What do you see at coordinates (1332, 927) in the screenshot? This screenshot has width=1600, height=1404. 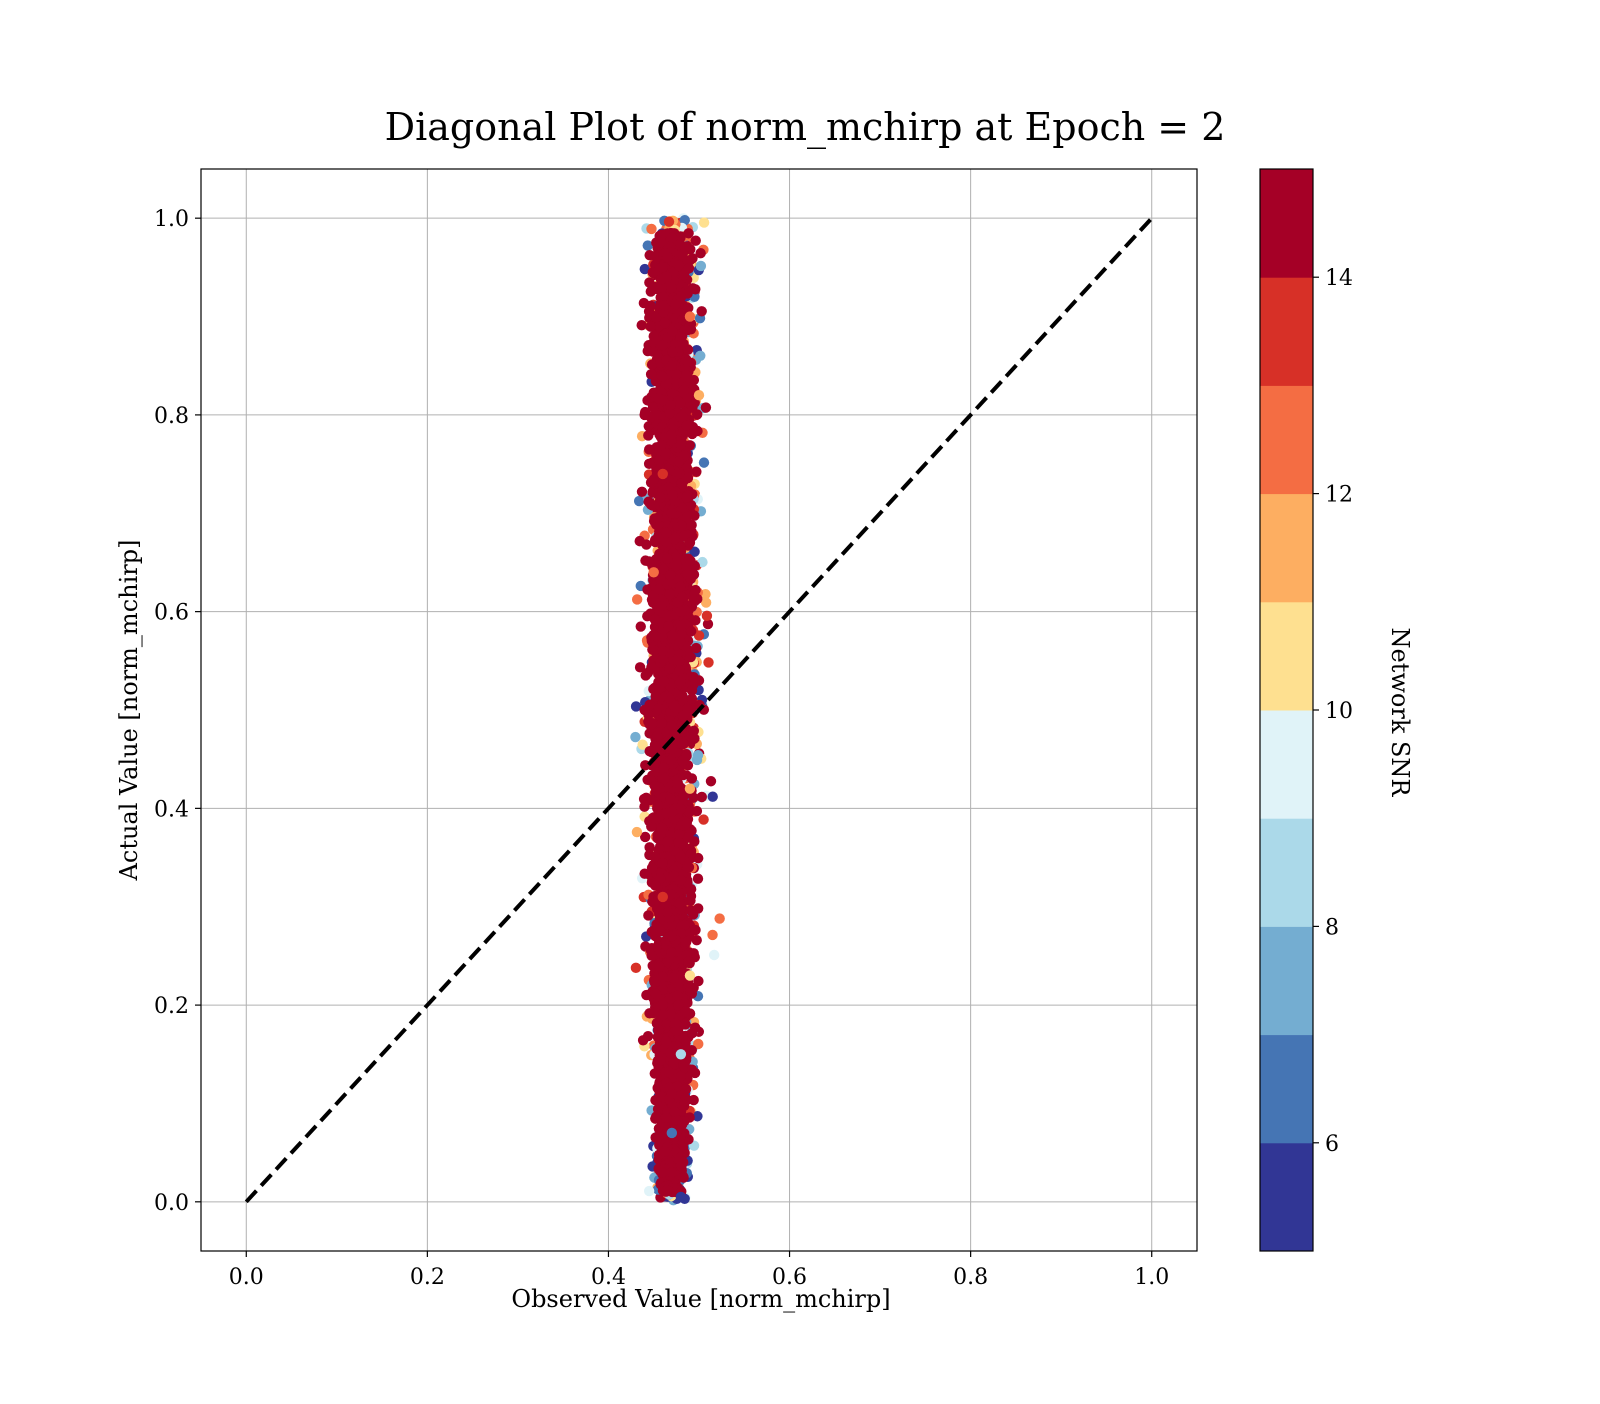 I see `colorbar-tick-label-1: 8` at bounding box center [1332, 927].